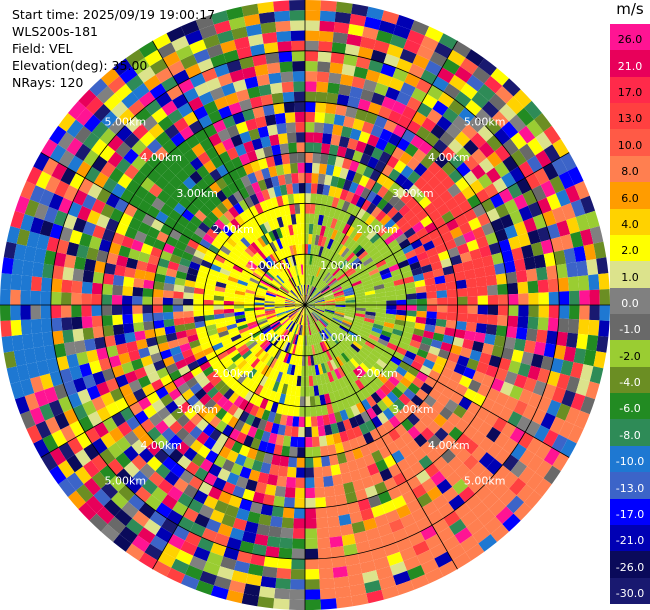 The image size is (650, 610). Describe the element at coordinates (630, 380) in the screenshot. I see `colorbar-segment` at that location.